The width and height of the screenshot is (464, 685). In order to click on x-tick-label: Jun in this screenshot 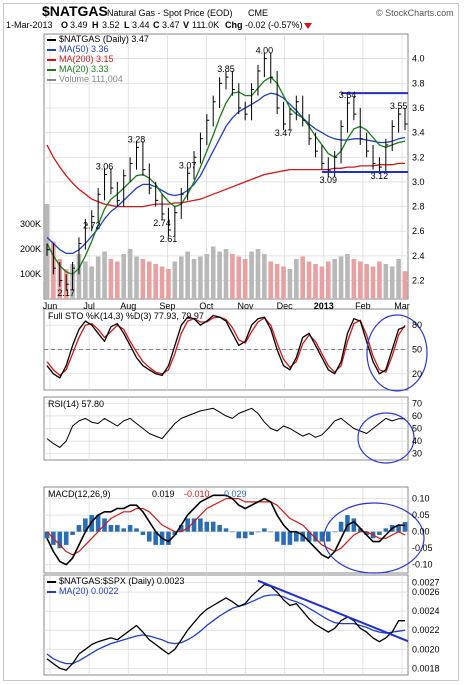, I will do `click(50, 306)`.